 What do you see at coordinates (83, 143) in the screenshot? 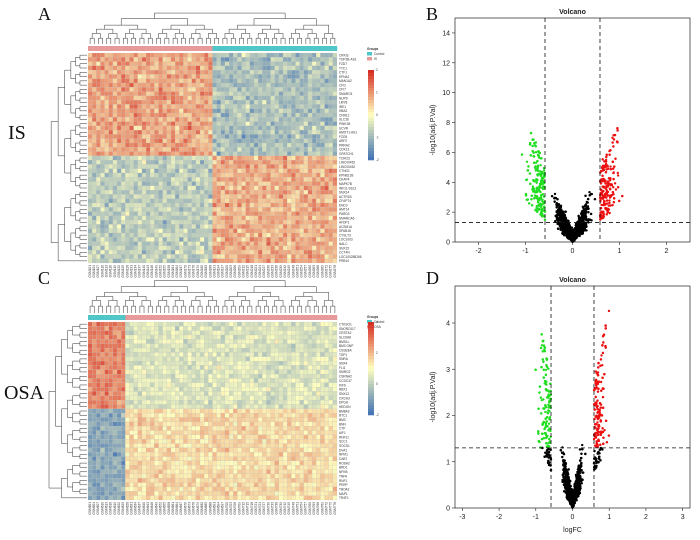
I see `dendrogram-branch` at bounding box center [83, 143].